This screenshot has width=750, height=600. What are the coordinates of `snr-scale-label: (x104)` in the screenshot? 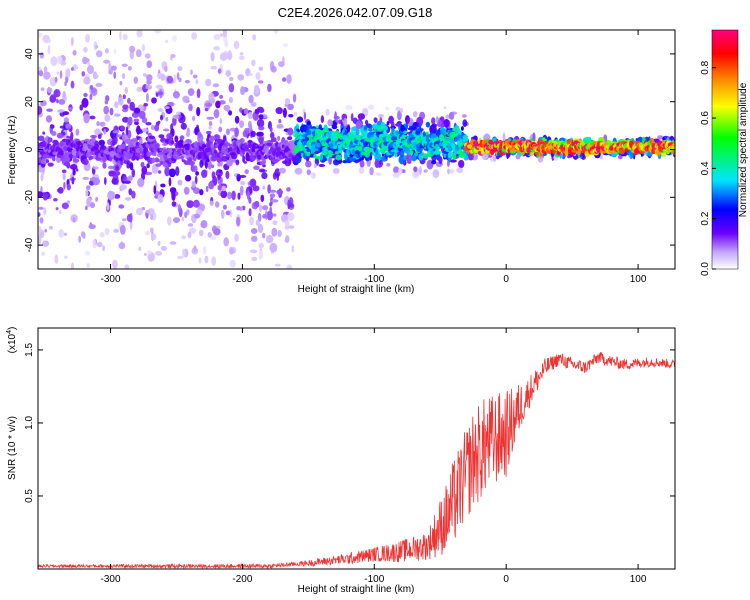 It's located at (12, 340).